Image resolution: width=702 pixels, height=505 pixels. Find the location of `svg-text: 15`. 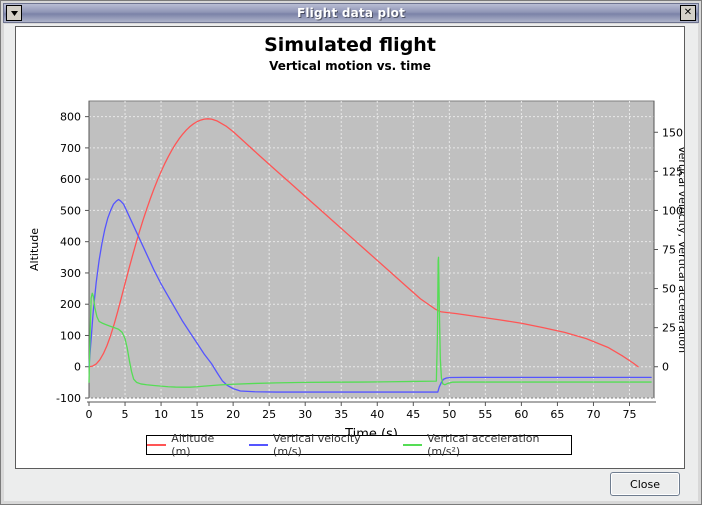

svg-text: 15 is located at coordinates (197, 414).